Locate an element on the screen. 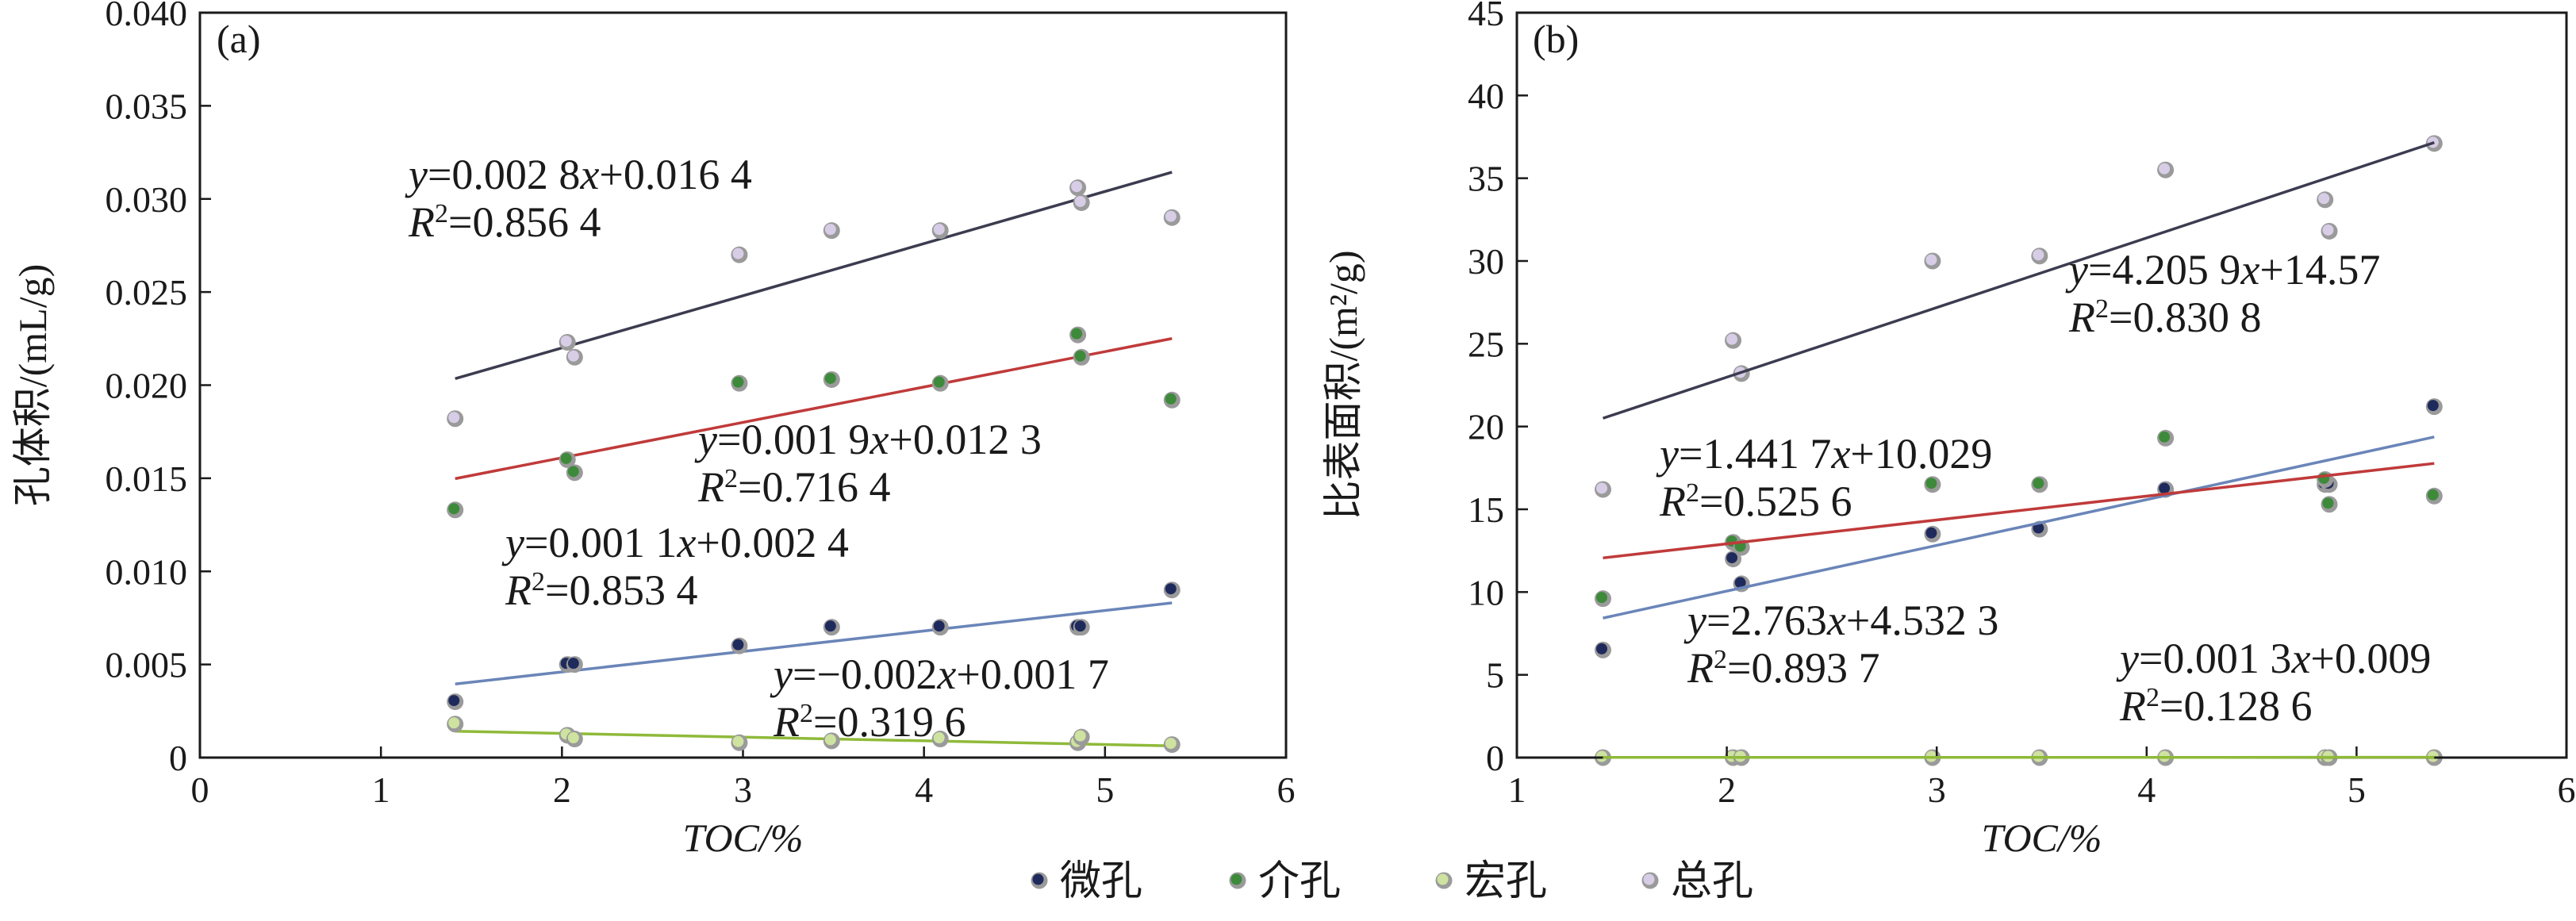 The height and width of the screenshot is (921, 2576). fit-r-squared: R2=0.856 4 is located at coordinates (505, 222).